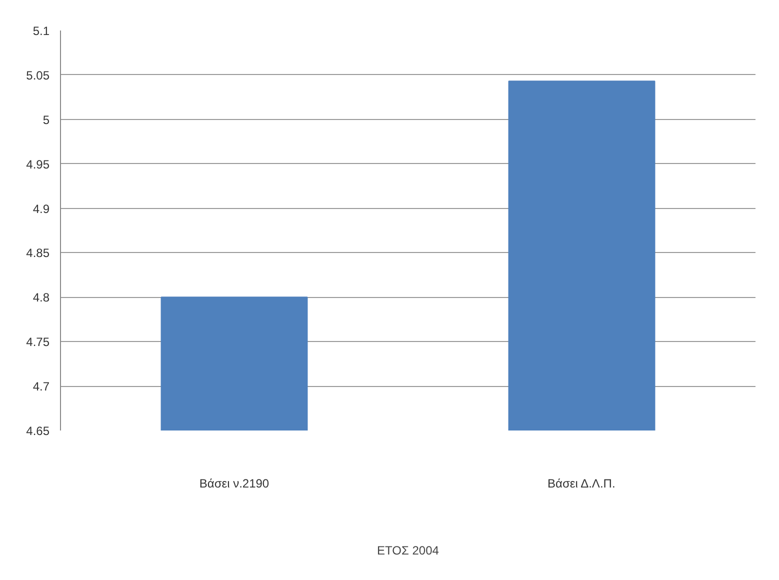  Describe the element at coordinates (41, 297) in the screenshot. I see `y-tick-label: 4.8` at that location.